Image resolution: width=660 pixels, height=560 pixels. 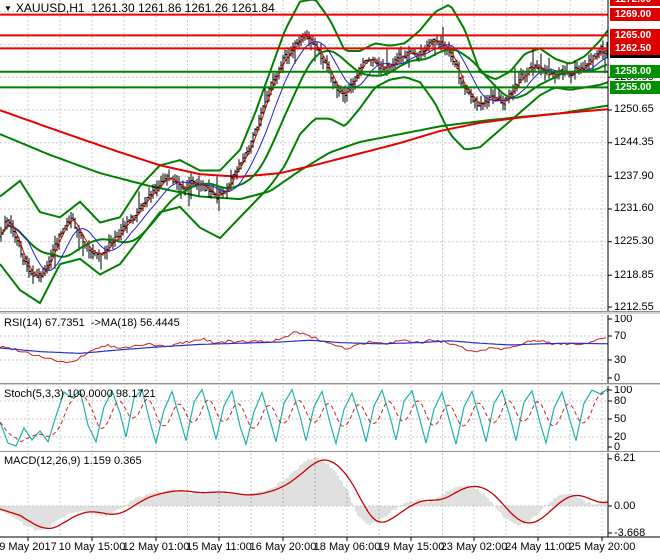 I want to click on stoch-d-line, so click(x=304, y=416).